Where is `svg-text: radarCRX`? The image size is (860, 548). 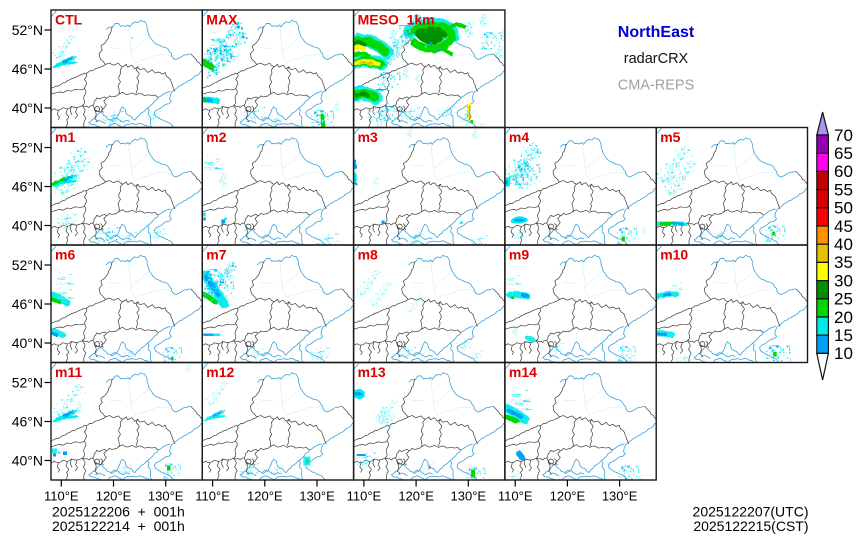
svg-text: radarCRX is located at coordinates (656, 59).